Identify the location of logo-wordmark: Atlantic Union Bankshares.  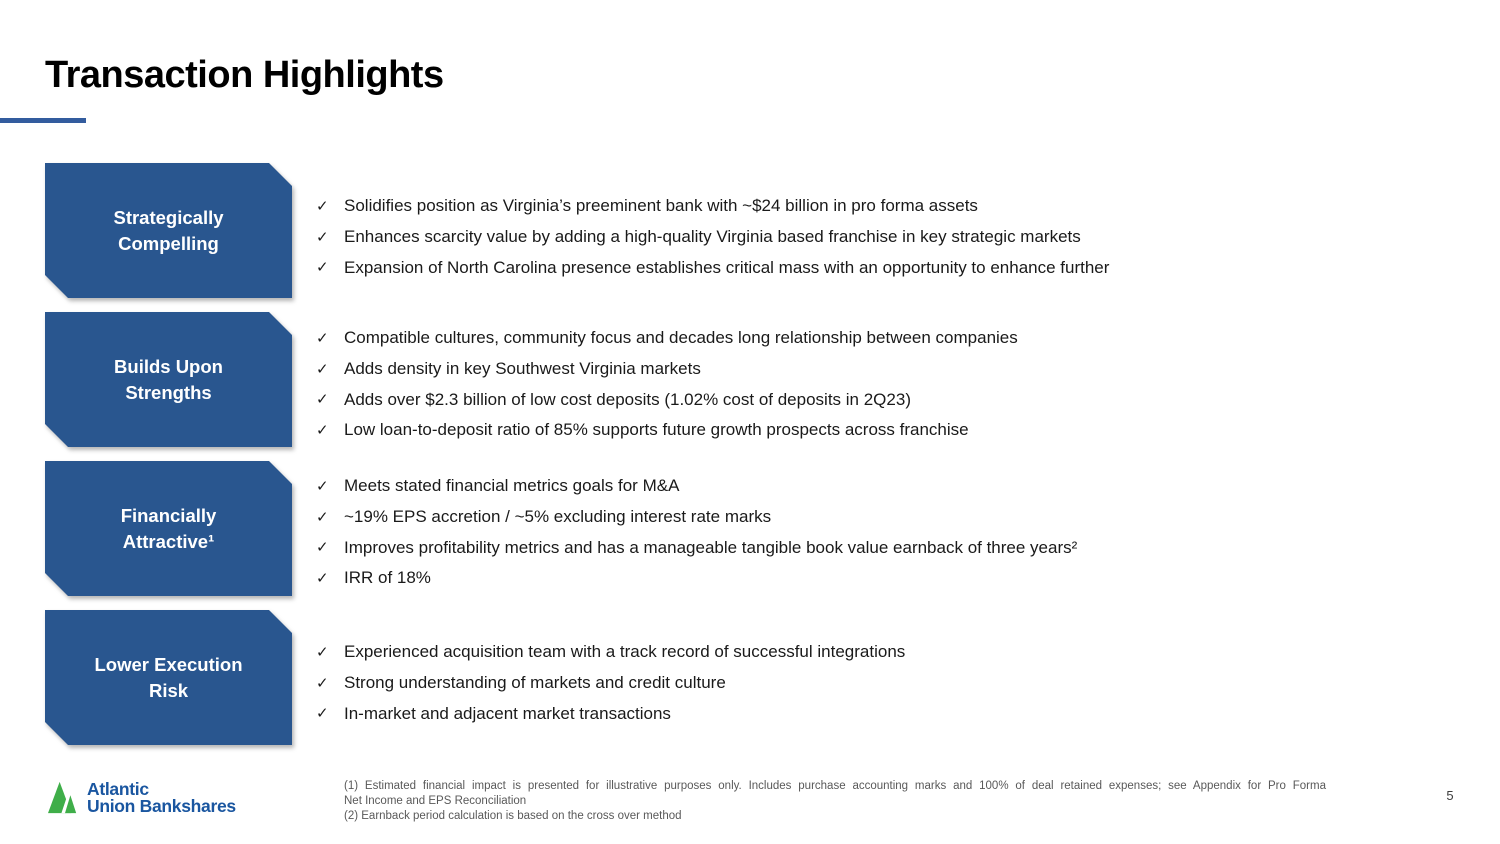
(161, 797).